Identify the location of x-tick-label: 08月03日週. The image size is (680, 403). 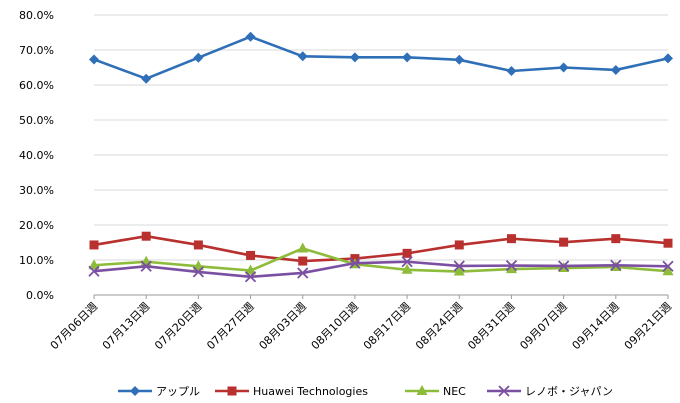
(283, 326).